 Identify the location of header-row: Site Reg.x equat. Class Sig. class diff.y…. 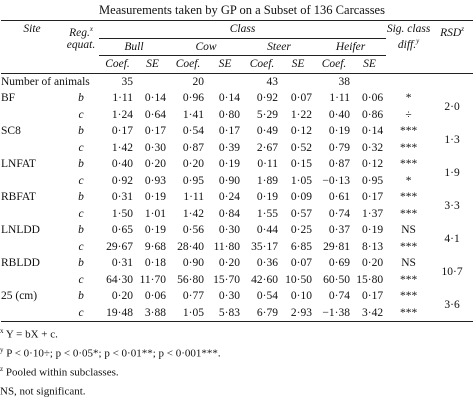
(237, 47).